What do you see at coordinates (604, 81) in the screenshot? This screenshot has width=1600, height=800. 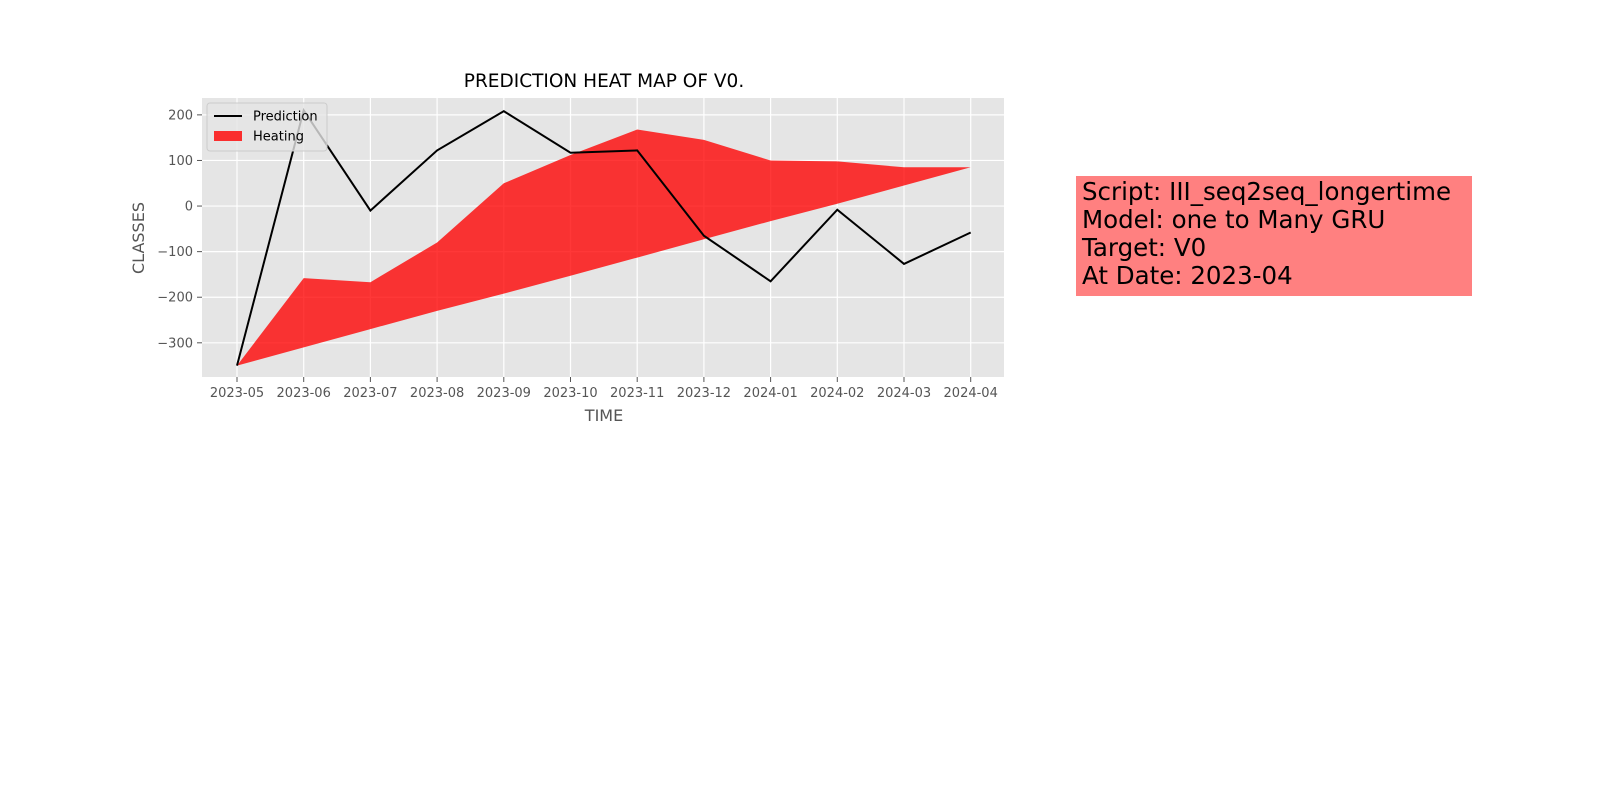 I see `chart-title: PREDICTION HEAT MAP OF V0.` at bounding box center [604, 81].